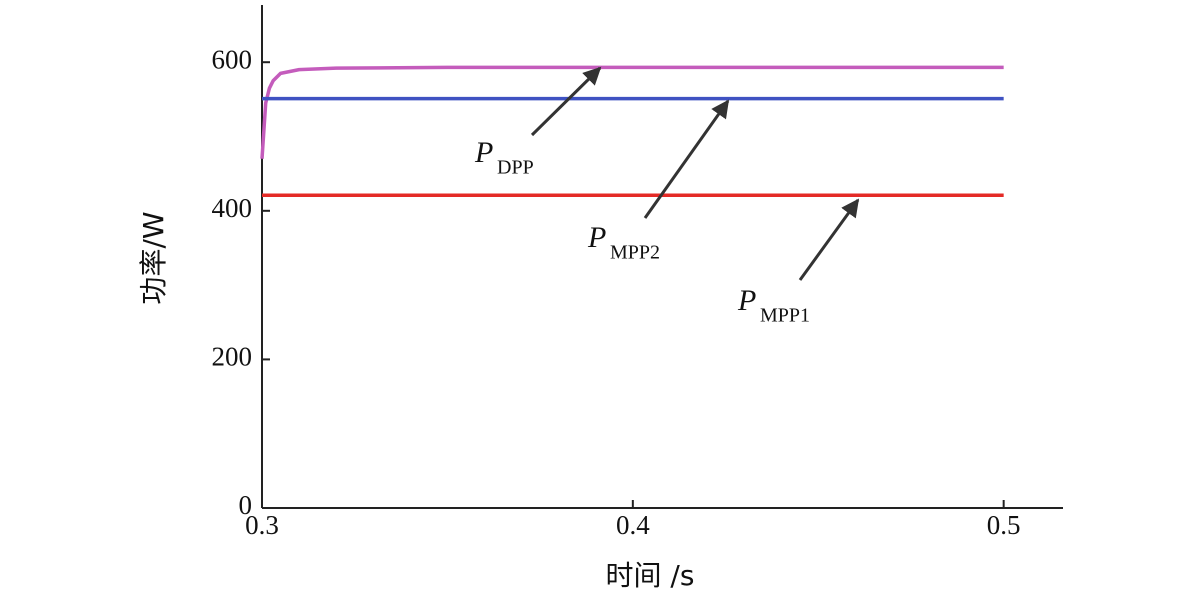 Image resolution: width=1200 pixels, height=600 pixels. I want to click on x-axis-label: 时间 /s, so click(650, 575).